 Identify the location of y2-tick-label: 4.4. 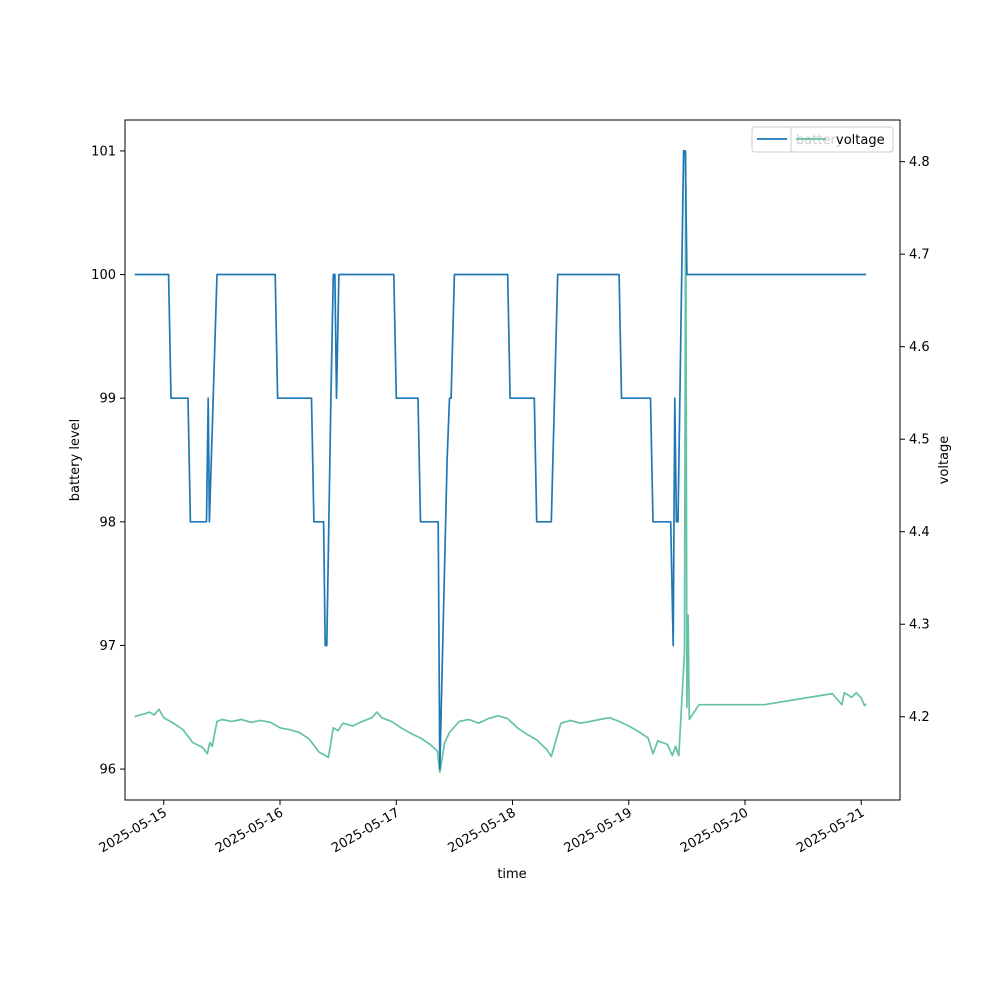
(919, 532).